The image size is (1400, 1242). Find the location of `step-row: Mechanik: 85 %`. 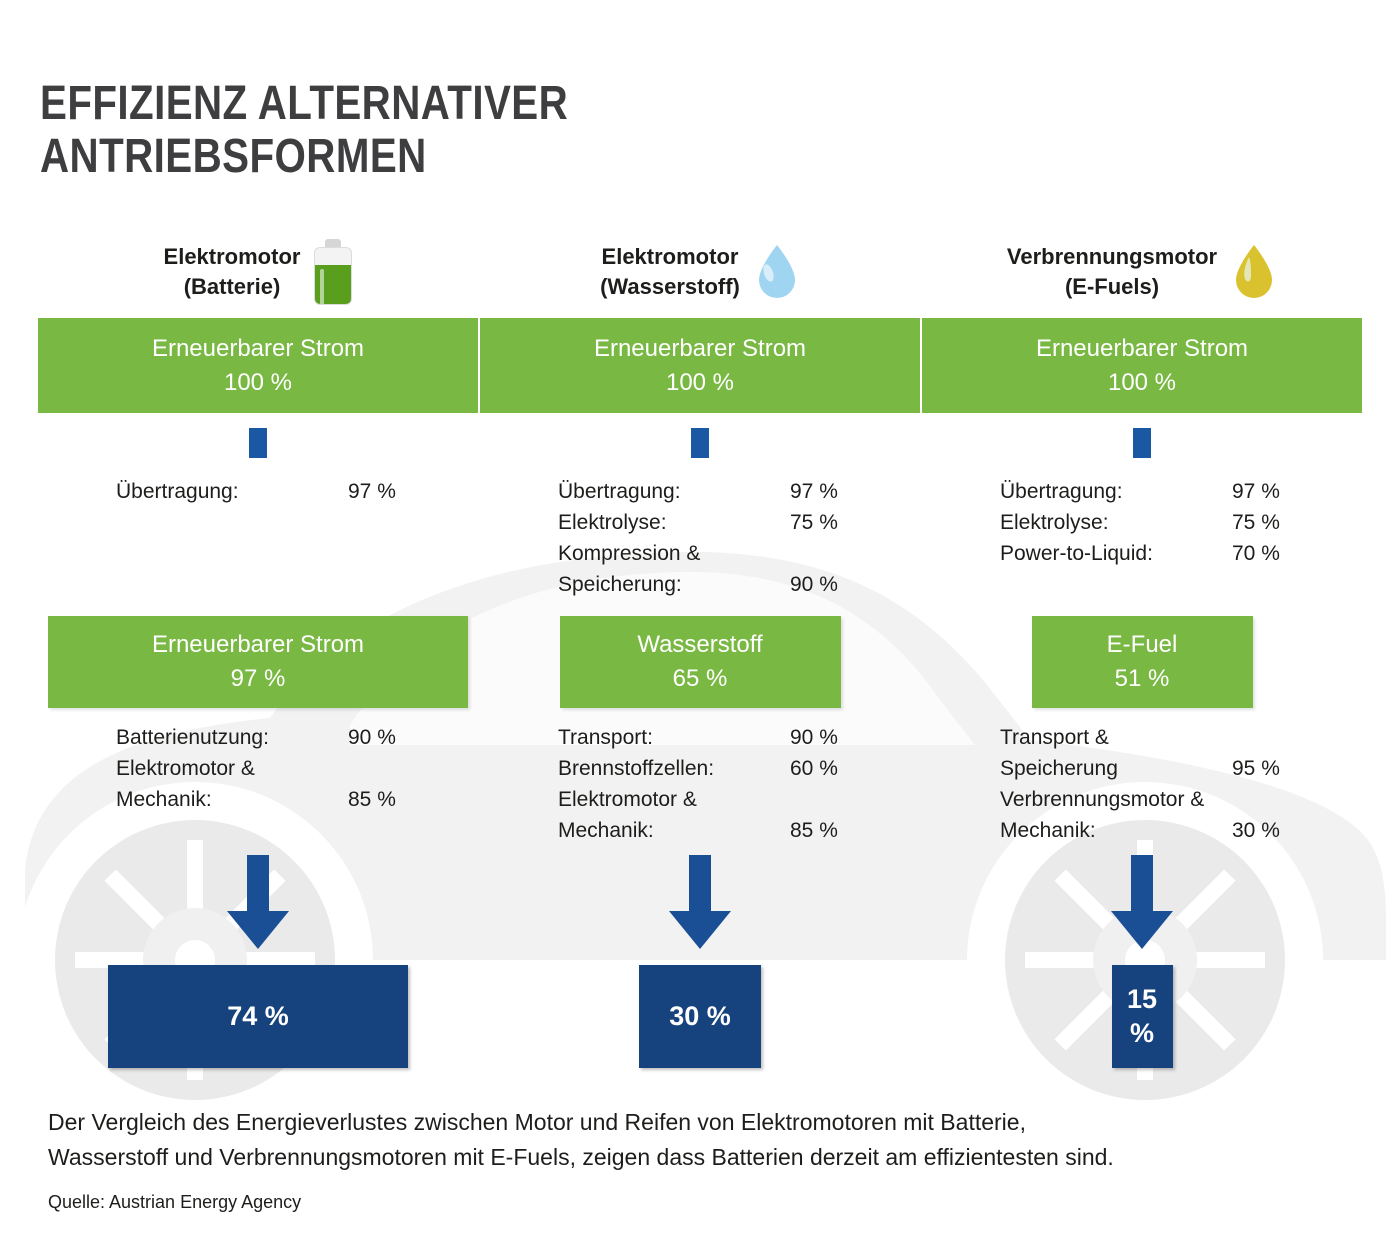

step-row: Mechanik: 85 % is located at coordinates (700, 830).